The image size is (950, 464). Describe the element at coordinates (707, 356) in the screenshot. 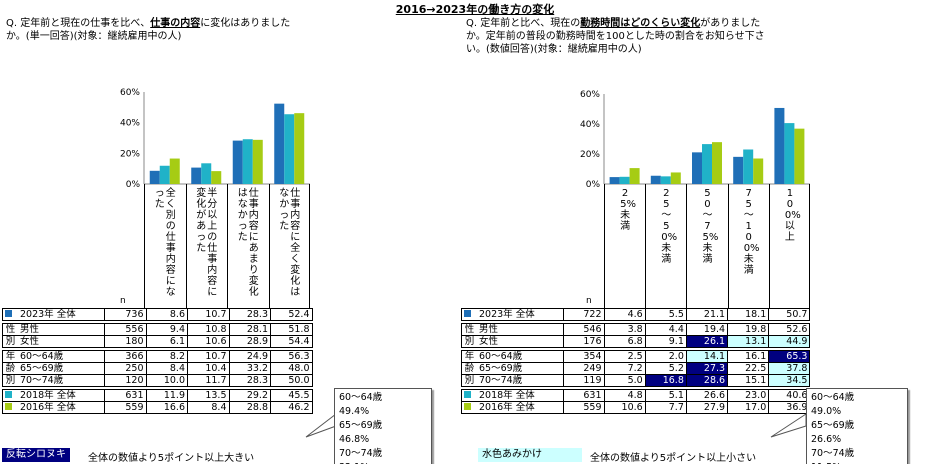

I see `data-cell: 14.1` at that location.